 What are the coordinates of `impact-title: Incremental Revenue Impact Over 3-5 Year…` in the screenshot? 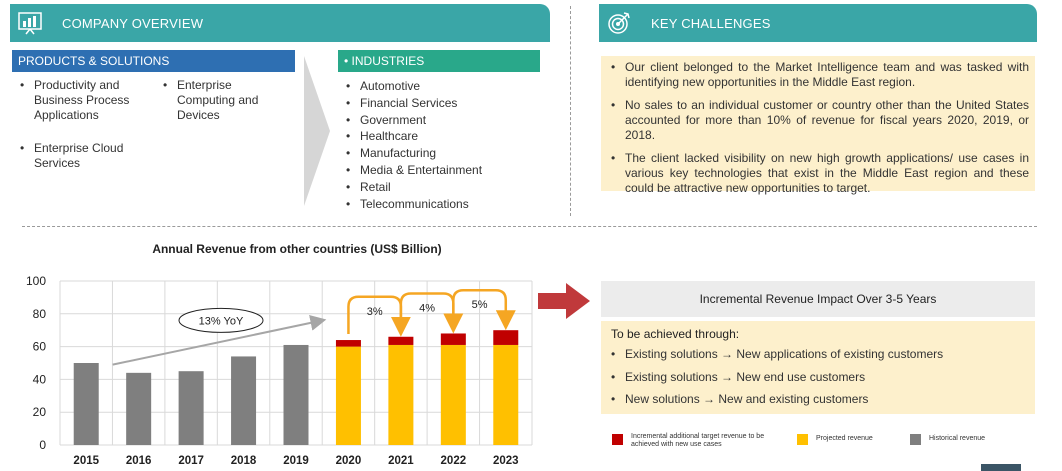 It's located at (818, 299).